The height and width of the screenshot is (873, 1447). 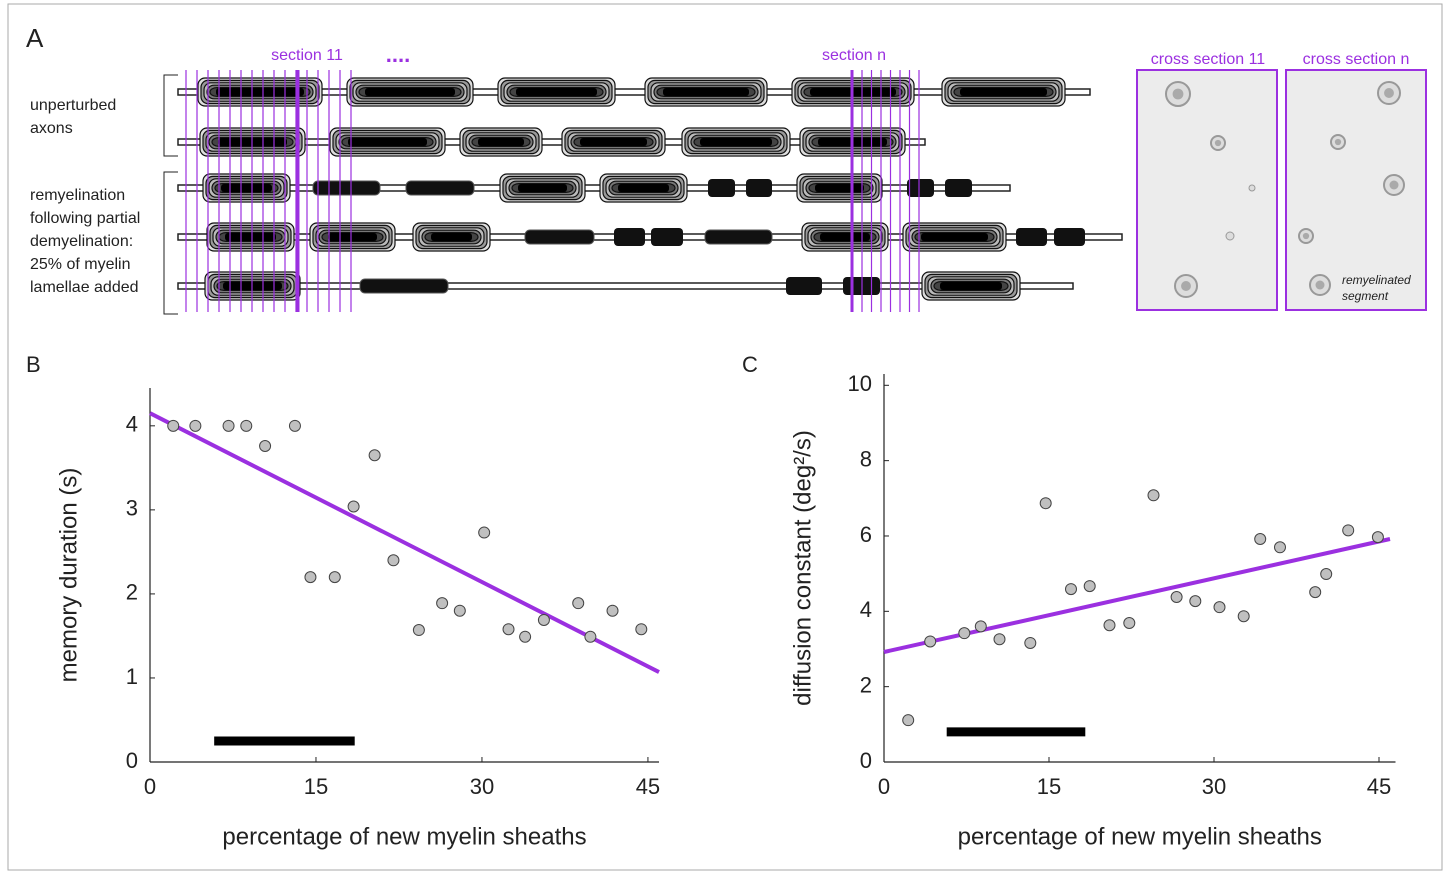 What do you see at coordinates (884, 786) in the screenshot?
I see `x-tick-label: 0` at bounding box center [884, 786].